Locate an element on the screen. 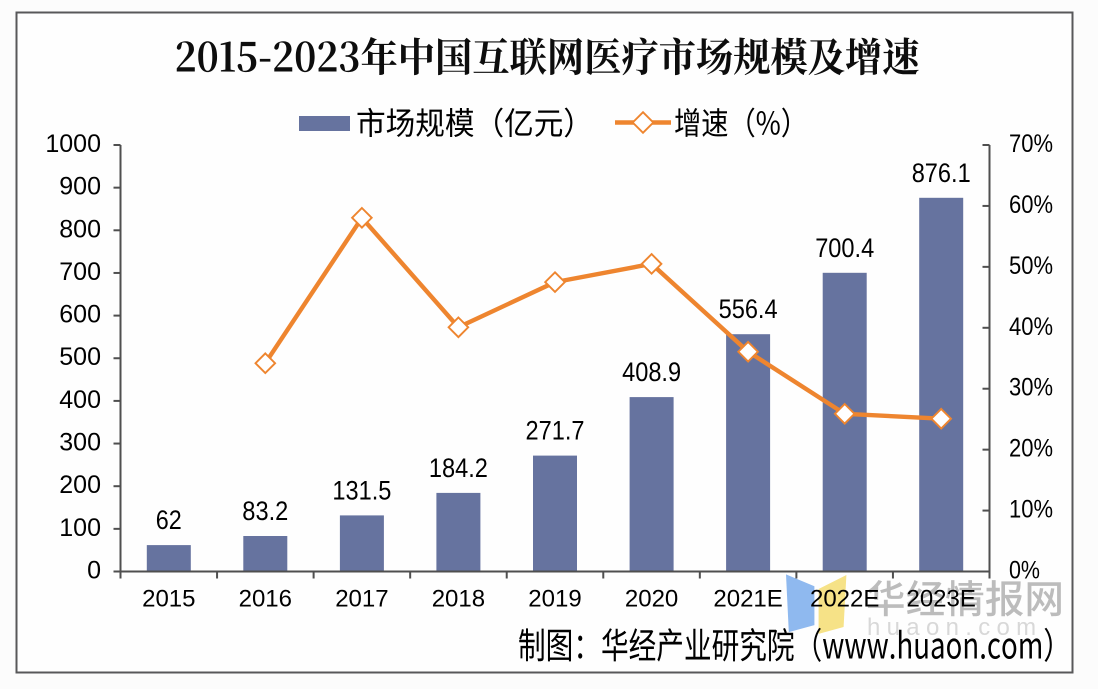 This screenshot has height=689, width=1098. svg-text: 600 is located at coordinates (80, 315).